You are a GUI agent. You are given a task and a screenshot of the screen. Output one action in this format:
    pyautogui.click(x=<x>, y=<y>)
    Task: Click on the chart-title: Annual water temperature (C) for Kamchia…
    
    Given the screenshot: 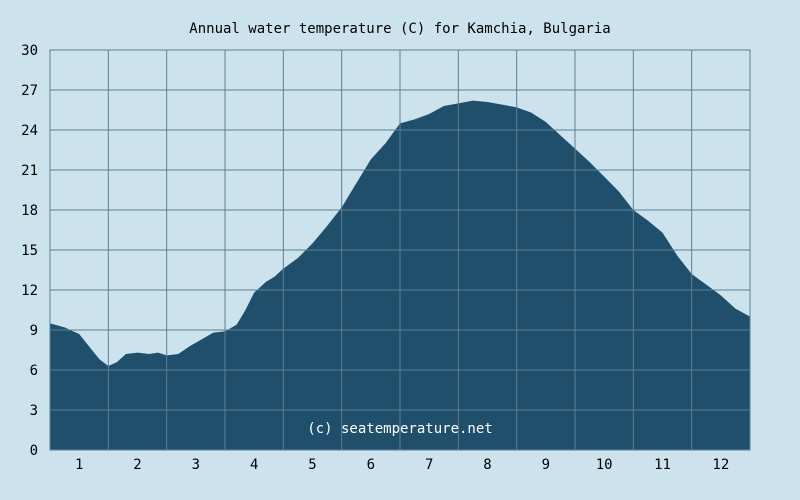 What is the action you would take?
    pyautogui.click(x=399, y=29)
    